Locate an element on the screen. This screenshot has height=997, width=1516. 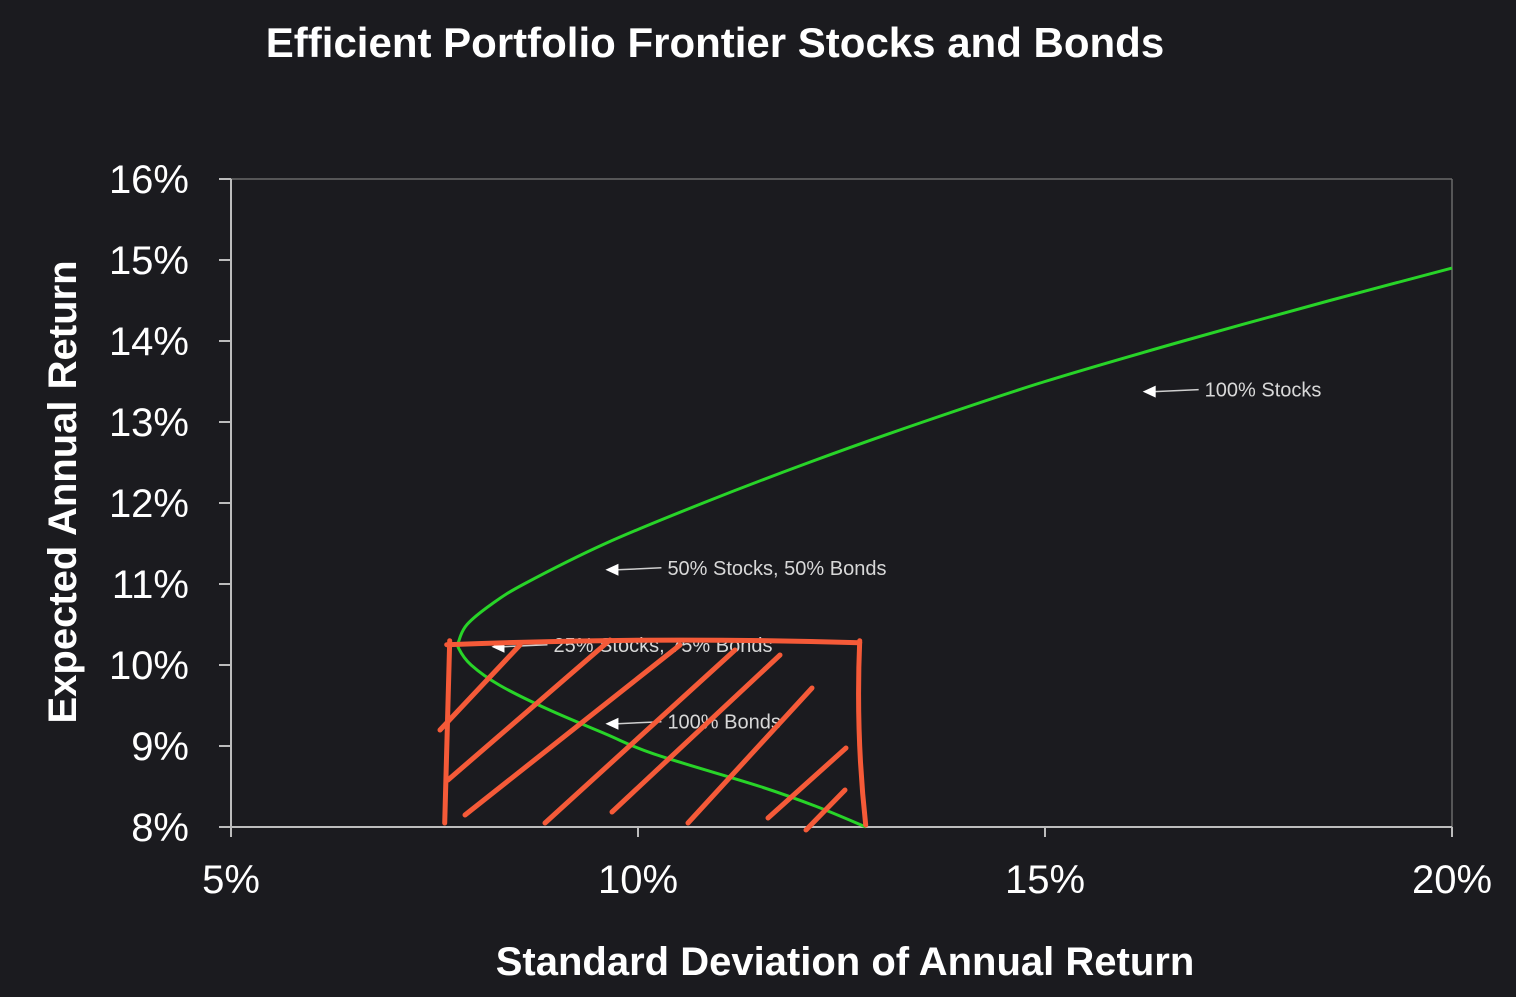
y-tick-label: 9% is located at coordinates (160, 747).